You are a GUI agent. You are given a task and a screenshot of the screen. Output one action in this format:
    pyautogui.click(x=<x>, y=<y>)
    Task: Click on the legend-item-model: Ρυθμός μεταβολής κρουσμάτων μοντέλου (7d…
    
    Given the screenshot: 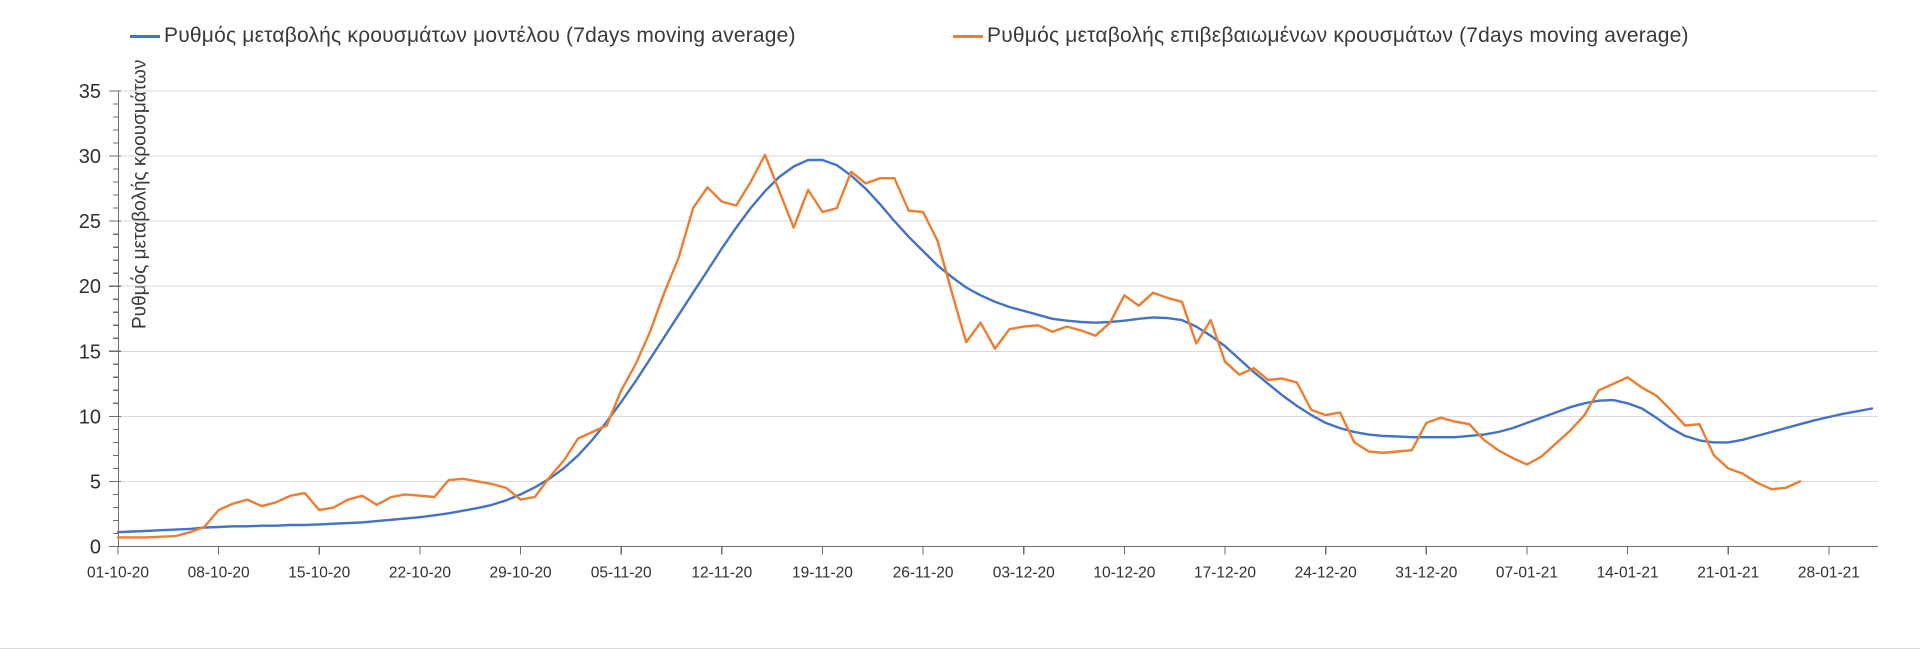 What is the action you would take?
    pyautogui.click(x=463, y=36)
    